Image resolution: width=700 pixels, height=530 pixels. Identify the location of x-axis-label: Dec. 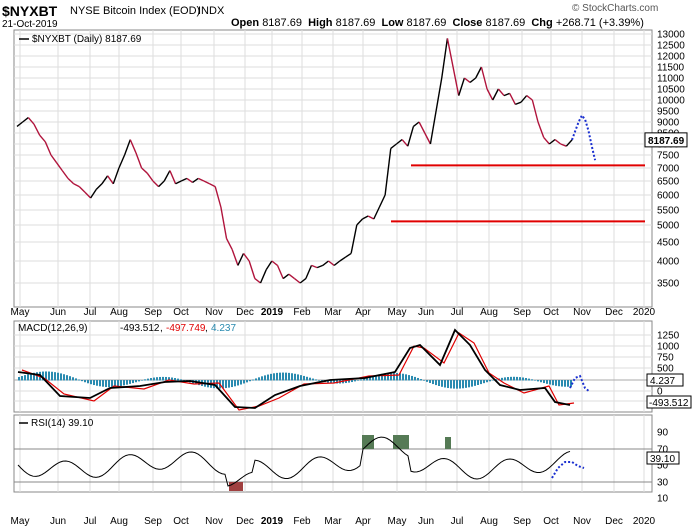
(614, 312).